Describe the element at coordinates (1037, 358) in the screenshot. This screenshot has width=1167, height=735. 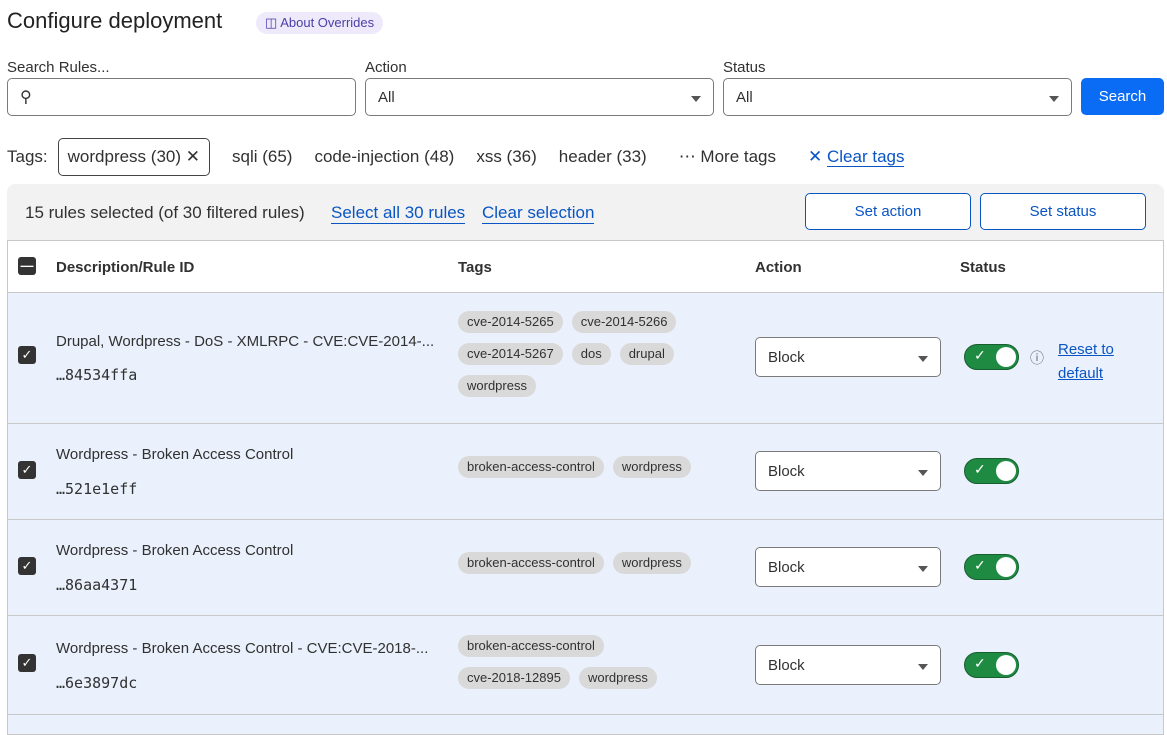
I see `info-icon: ⓘ` at that location.